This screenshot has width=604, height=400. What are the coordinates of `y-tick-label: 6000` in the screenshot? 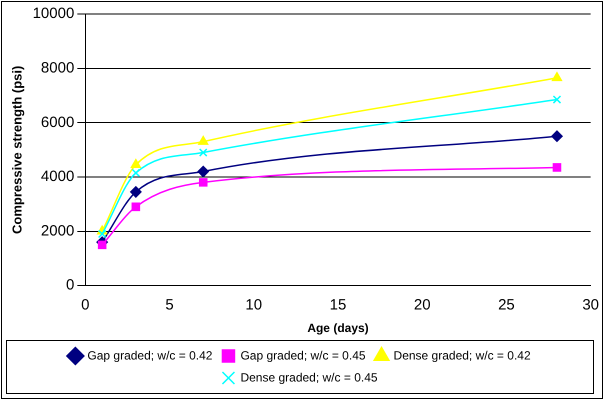 It's located at (57, 122).